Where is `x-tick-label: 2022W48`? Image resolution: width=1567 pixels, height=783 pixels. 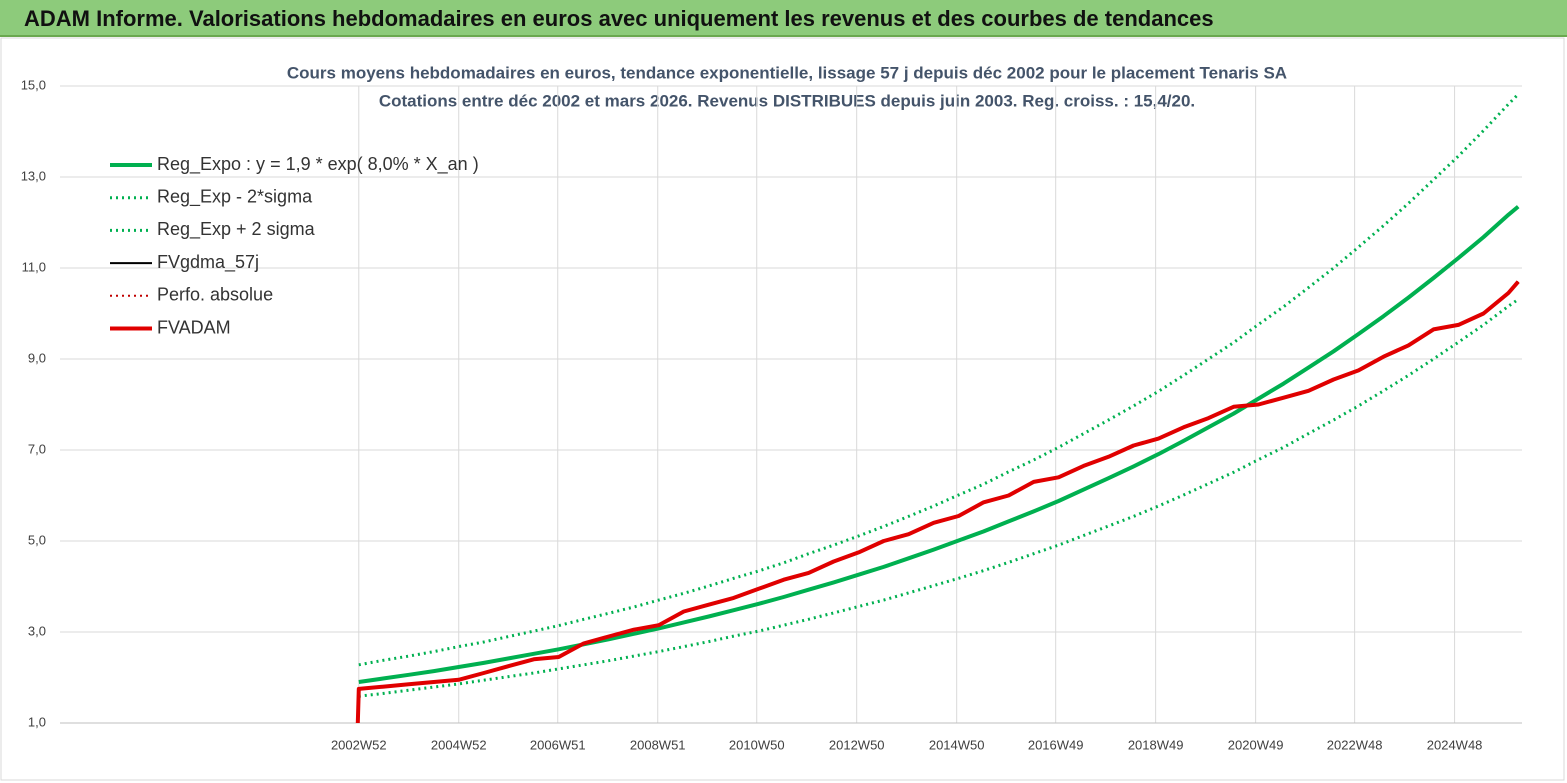
x-tick-label: 2022W48 is located at coordinates (1355, 744).